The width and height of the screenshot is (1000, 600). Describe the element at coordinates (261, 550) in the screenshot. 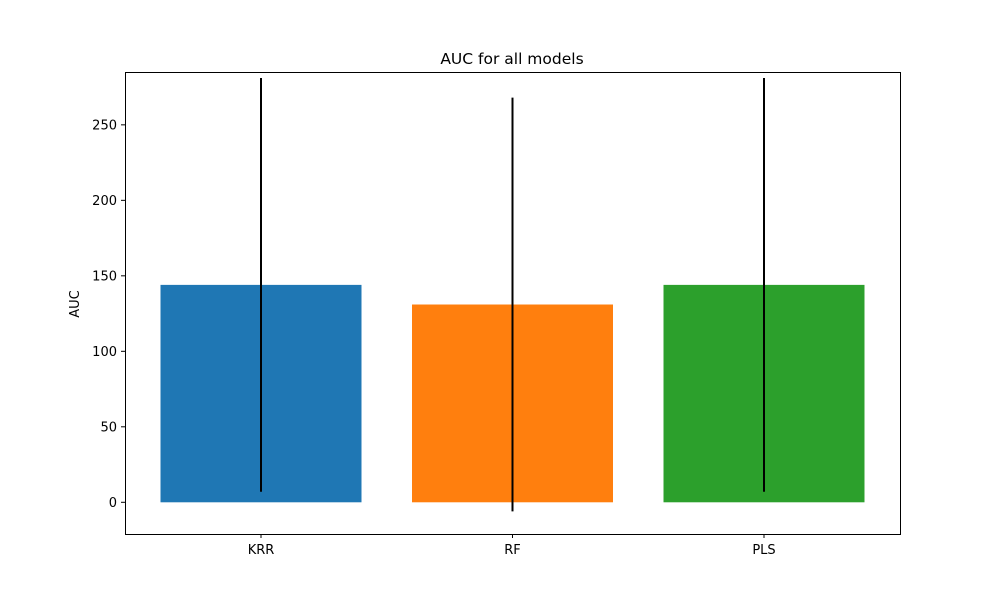

I see `x-tick-label-krr: KRR` at that location.